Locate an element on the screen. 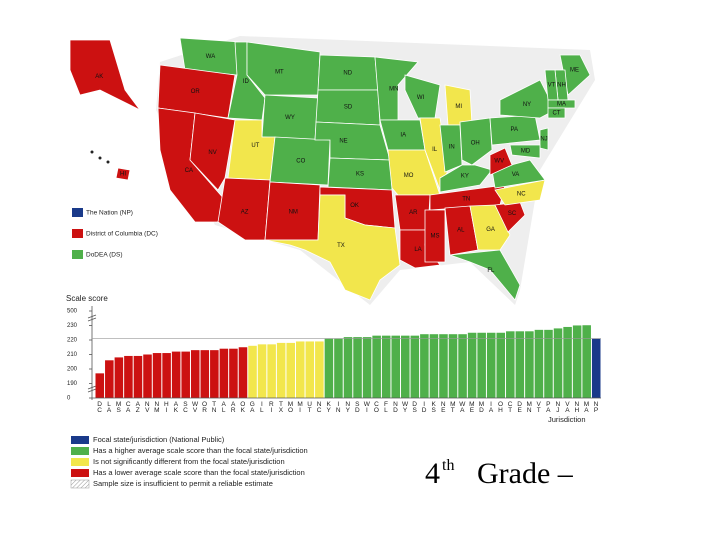 The height and width of the screenshot is (540, 720). state-label: NH is located at coordinates (561, 86).